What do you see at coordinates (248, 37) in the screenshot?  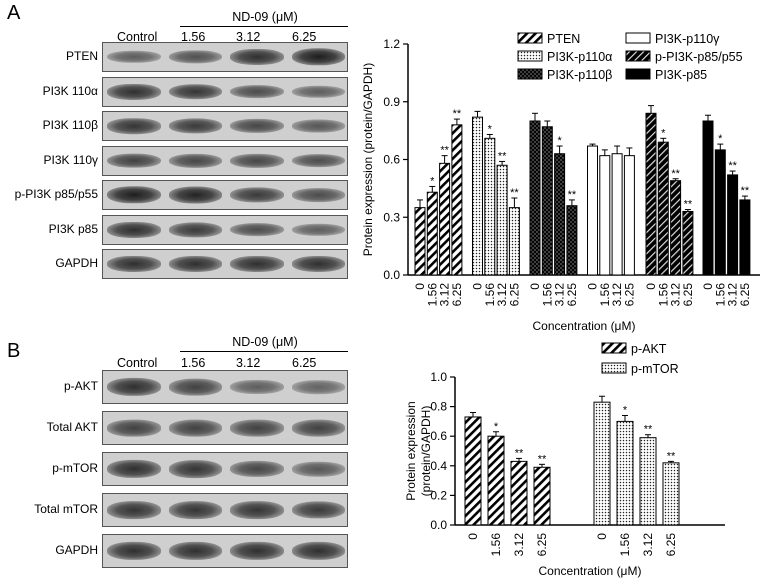 I see `panel-a-dose-2: 3.12` at bounding box center [248, 37].